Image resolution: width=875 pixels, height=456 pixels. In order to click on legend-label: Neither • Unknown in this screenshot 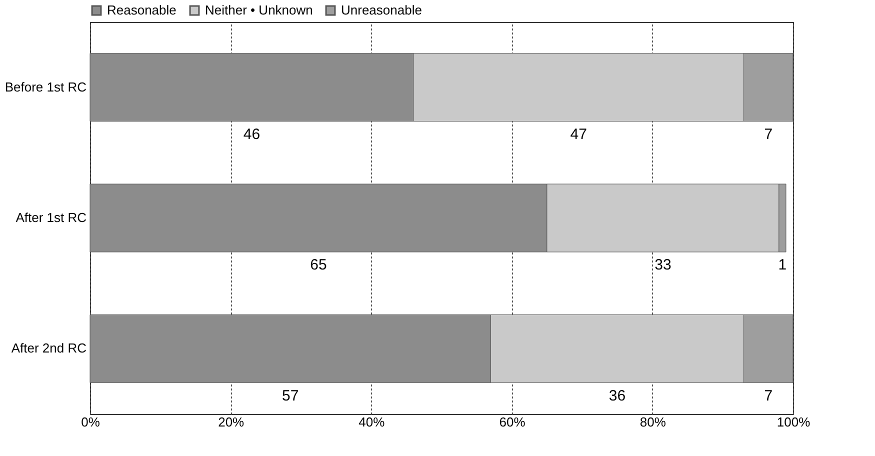, I will do `click(259, 10)`.